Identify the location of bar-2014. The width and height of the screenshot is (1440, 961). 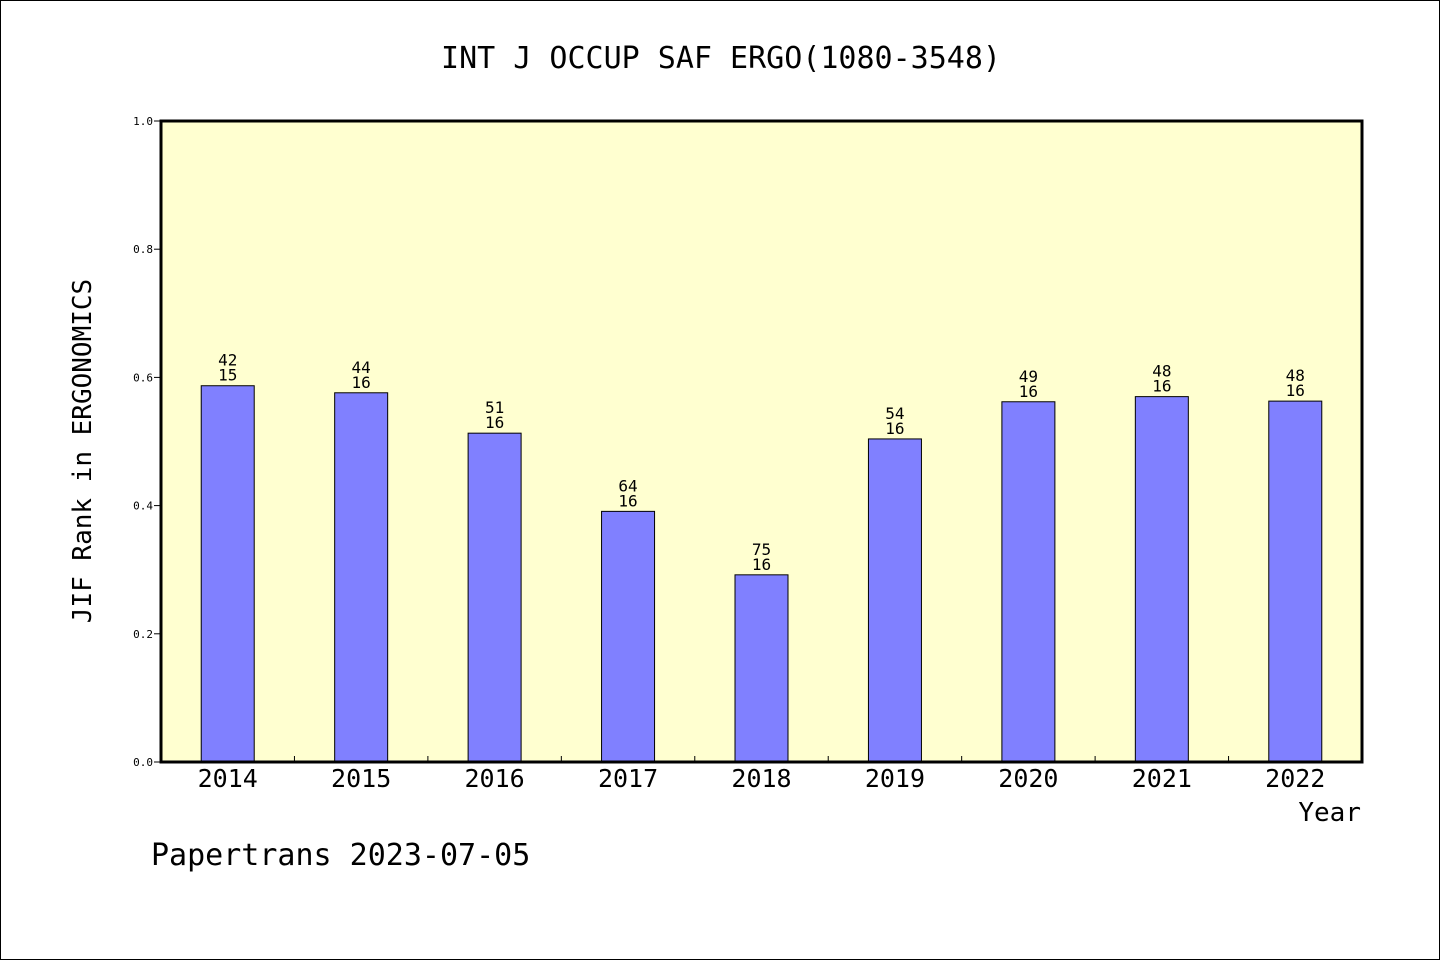
(227, 574).